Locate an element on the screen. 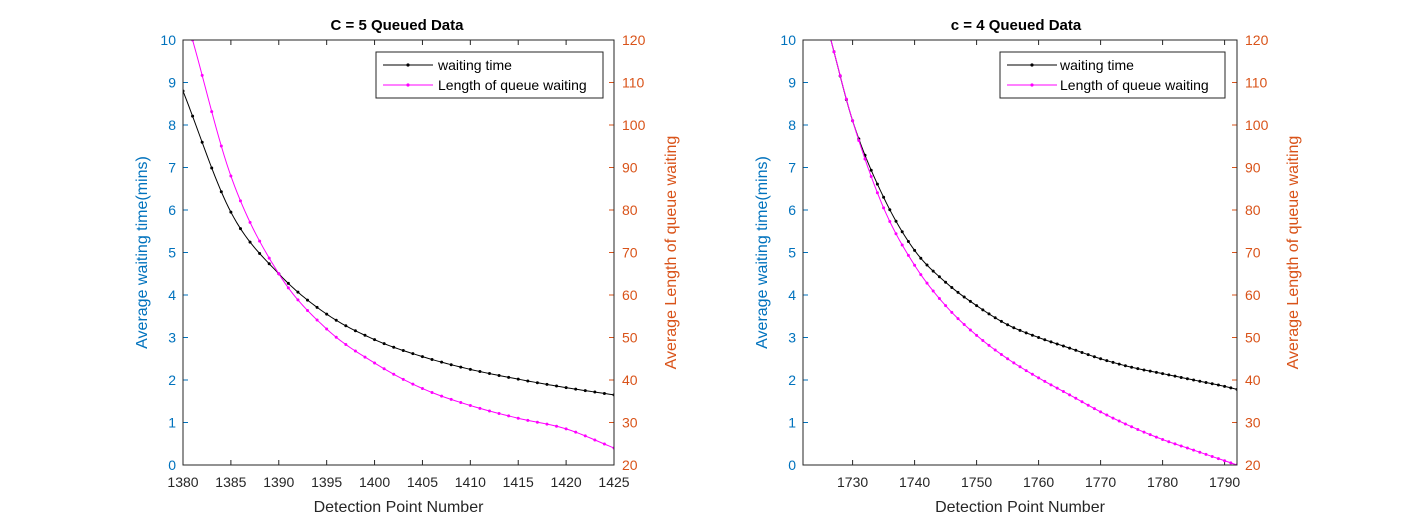  left-y-tick-label: 2 is located at coordinates (792, 380).